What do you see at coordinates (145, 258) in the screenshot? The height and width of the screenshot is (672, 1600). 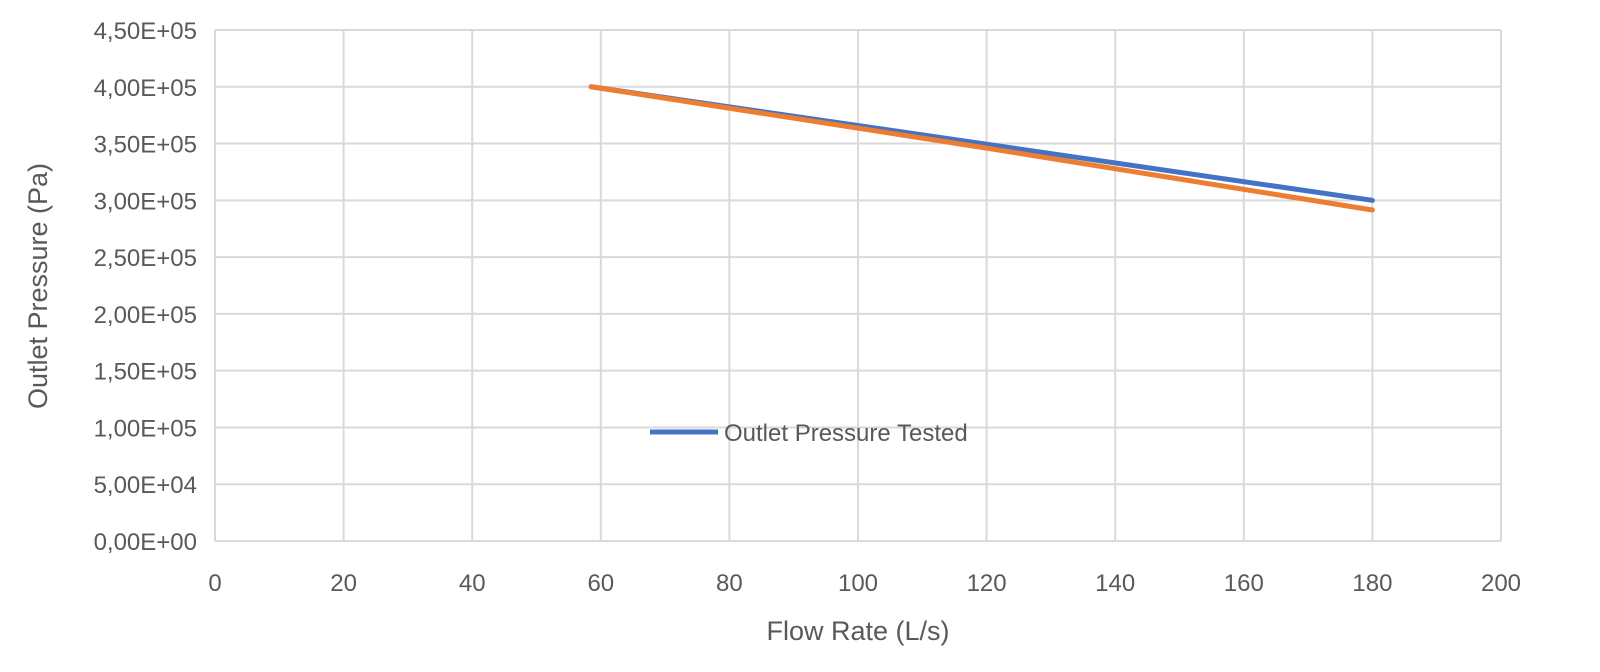 I see `y-tick-label: 2,50E+05` at bounding box center [145, 258].